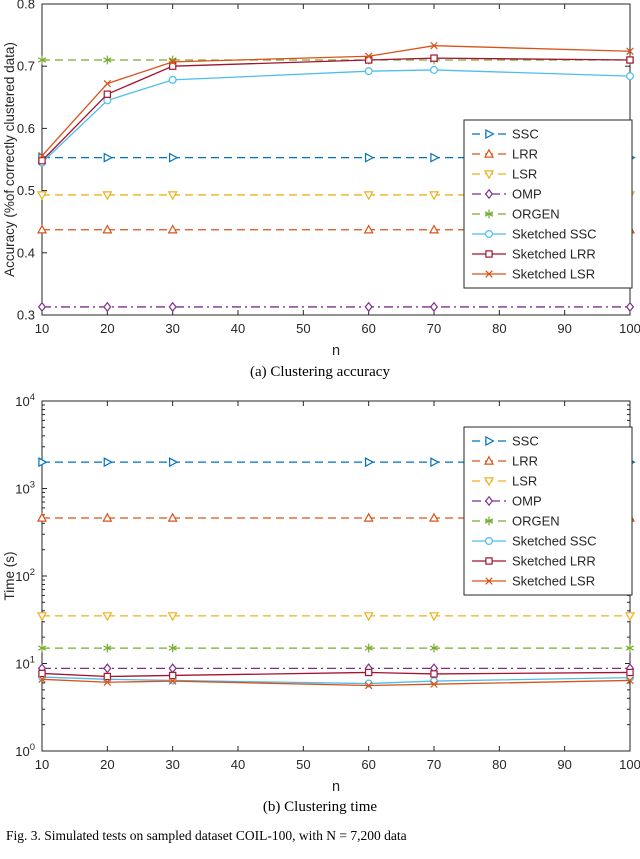 Image resolution: width=640 pixels, height=859 pixels. I want to click on svg-text: 0.3, so click(26, 315).